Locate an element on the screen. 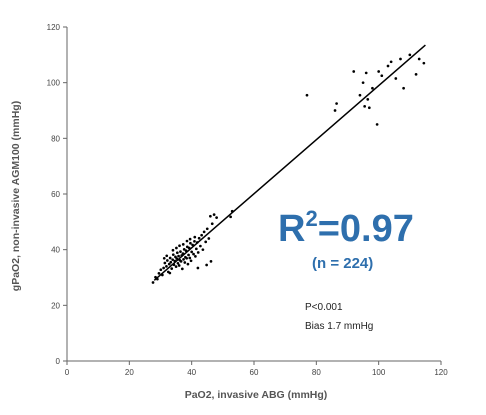 The image size is (486, 415). r2-prefix: R is located at coordinates (291, 229).